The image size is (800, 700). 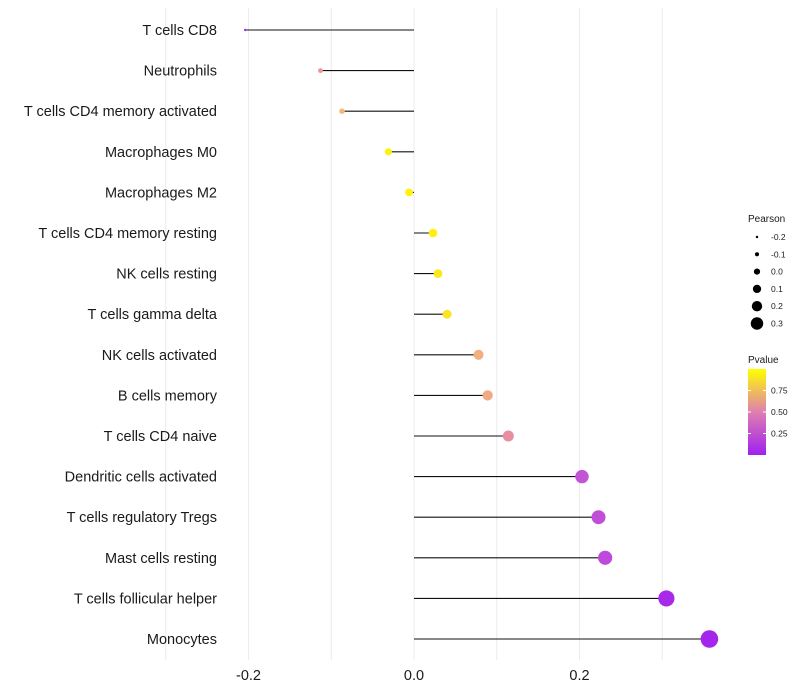 What do you see at coordinates (145, 599) in the screenshot?
I see `category-label: T cells follicular helper` at bounding box center [145, 599].